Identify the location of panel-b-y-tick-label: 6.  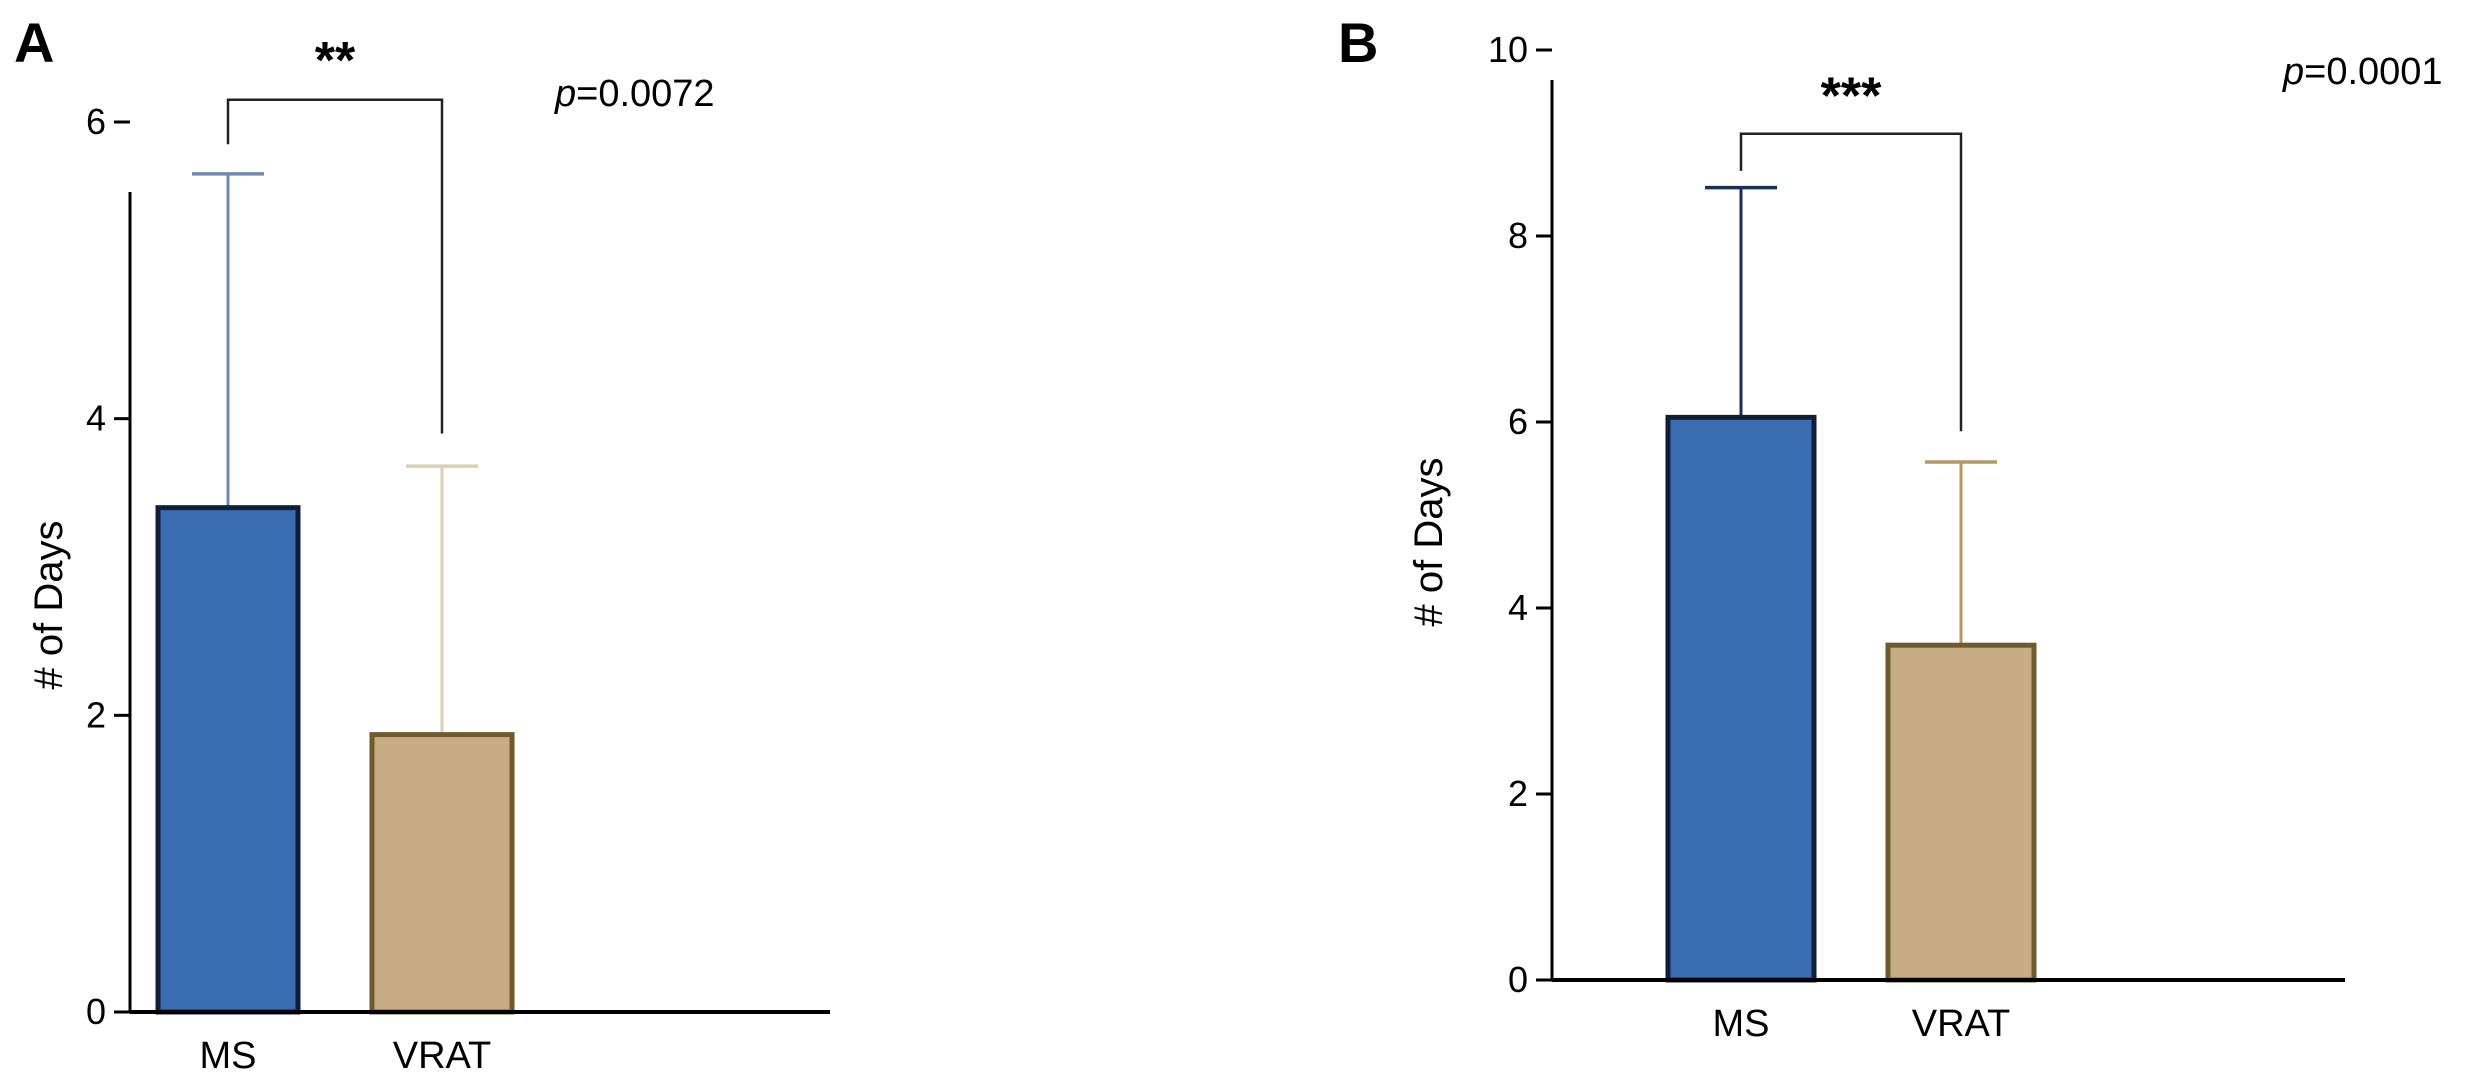
(1518, 421).